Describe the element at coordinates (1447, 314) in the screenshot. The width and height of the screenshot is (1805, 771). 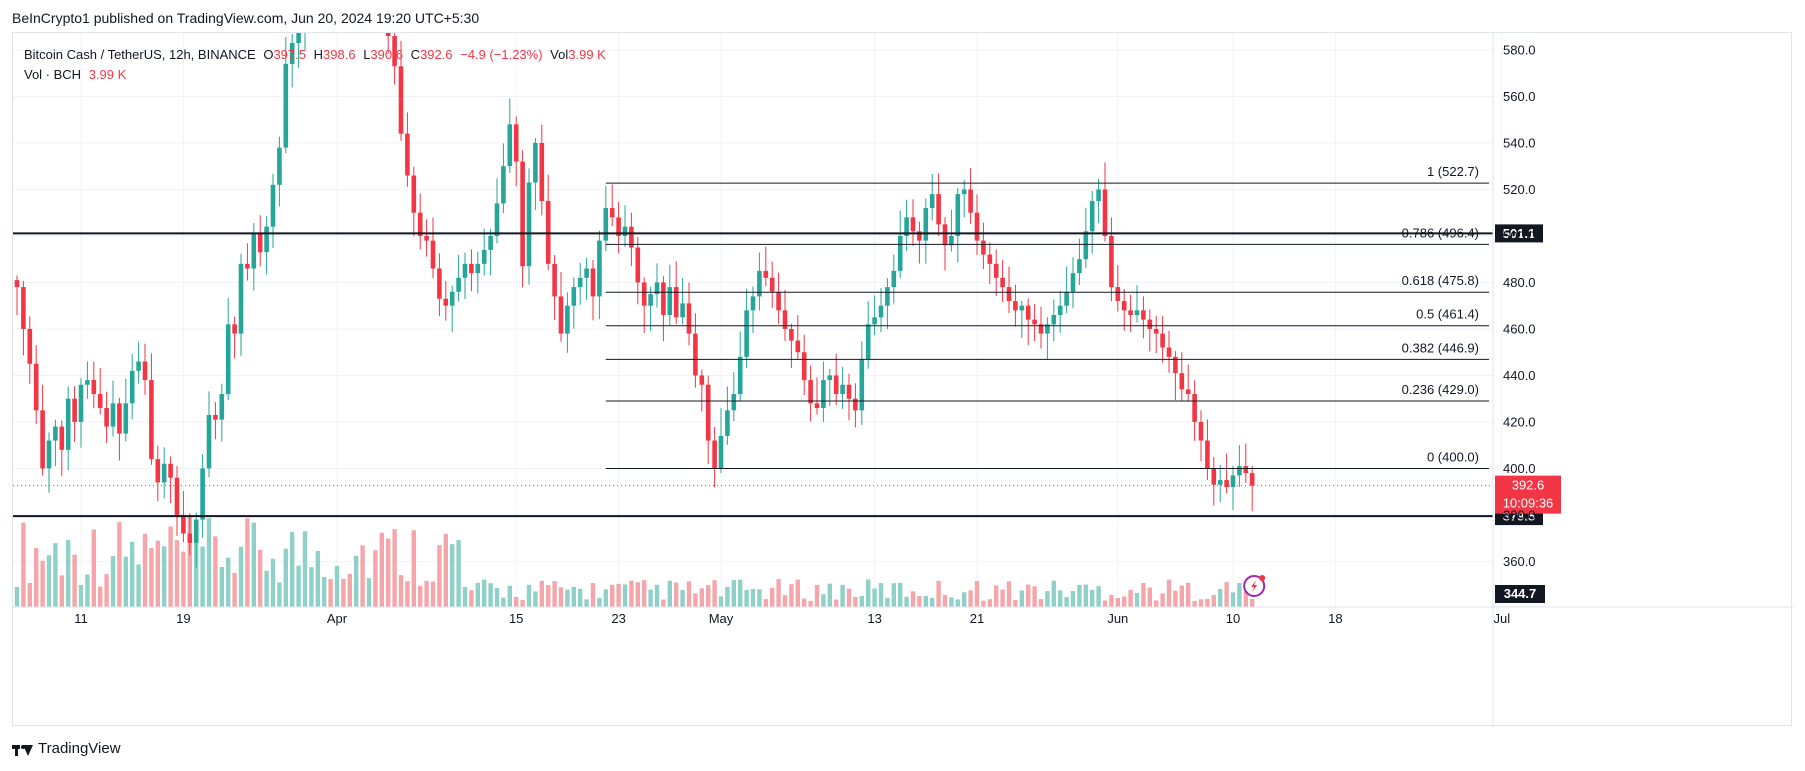
I see `fib-level-label: 0.5 (461.4)` at that location.